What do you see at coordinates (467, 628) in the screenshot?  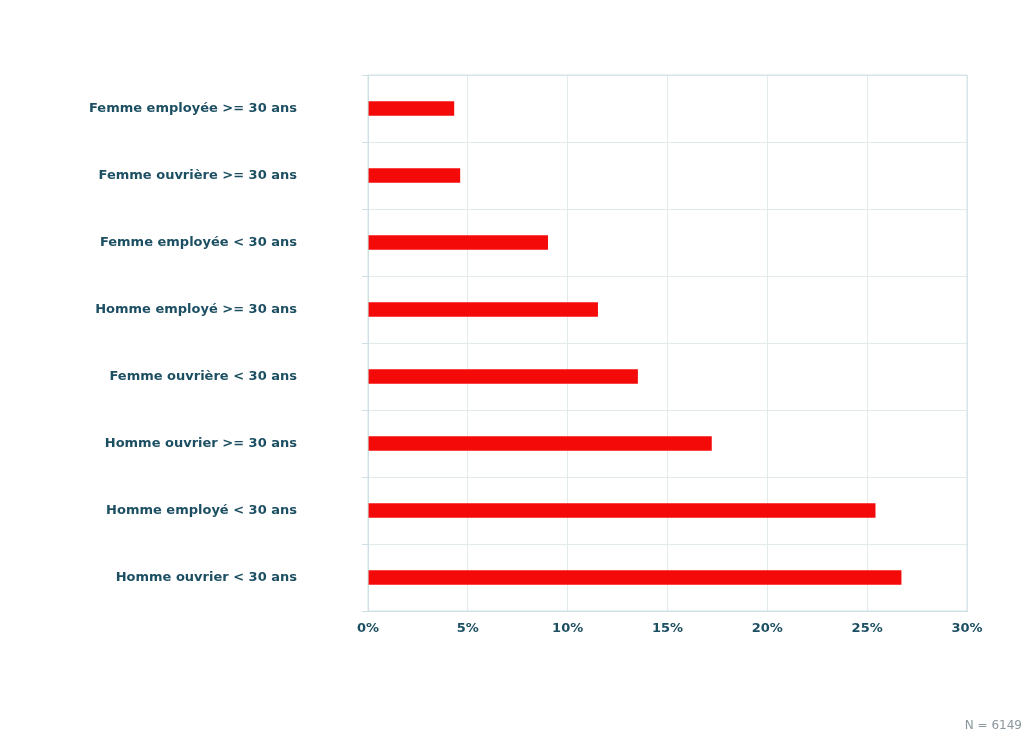 I see `x-tick-label: 5%` at bounding box center [467, 628].